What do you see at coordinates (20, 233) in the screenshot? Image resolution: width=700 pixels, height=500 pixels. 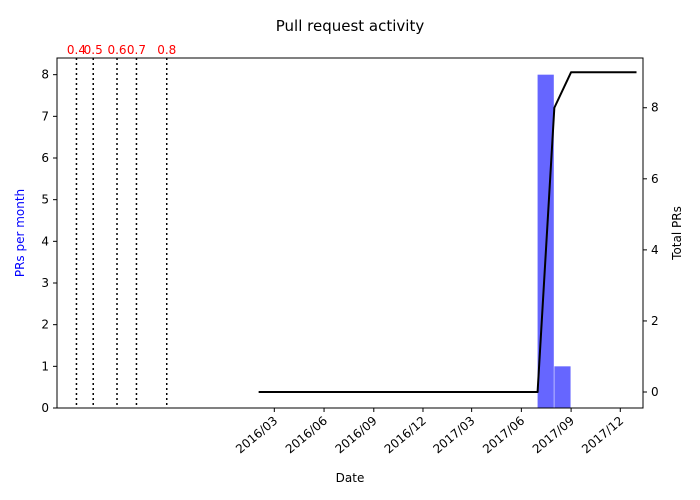 I see `left-y-axis-label: PRs per month` at bounding box center [20, 233].